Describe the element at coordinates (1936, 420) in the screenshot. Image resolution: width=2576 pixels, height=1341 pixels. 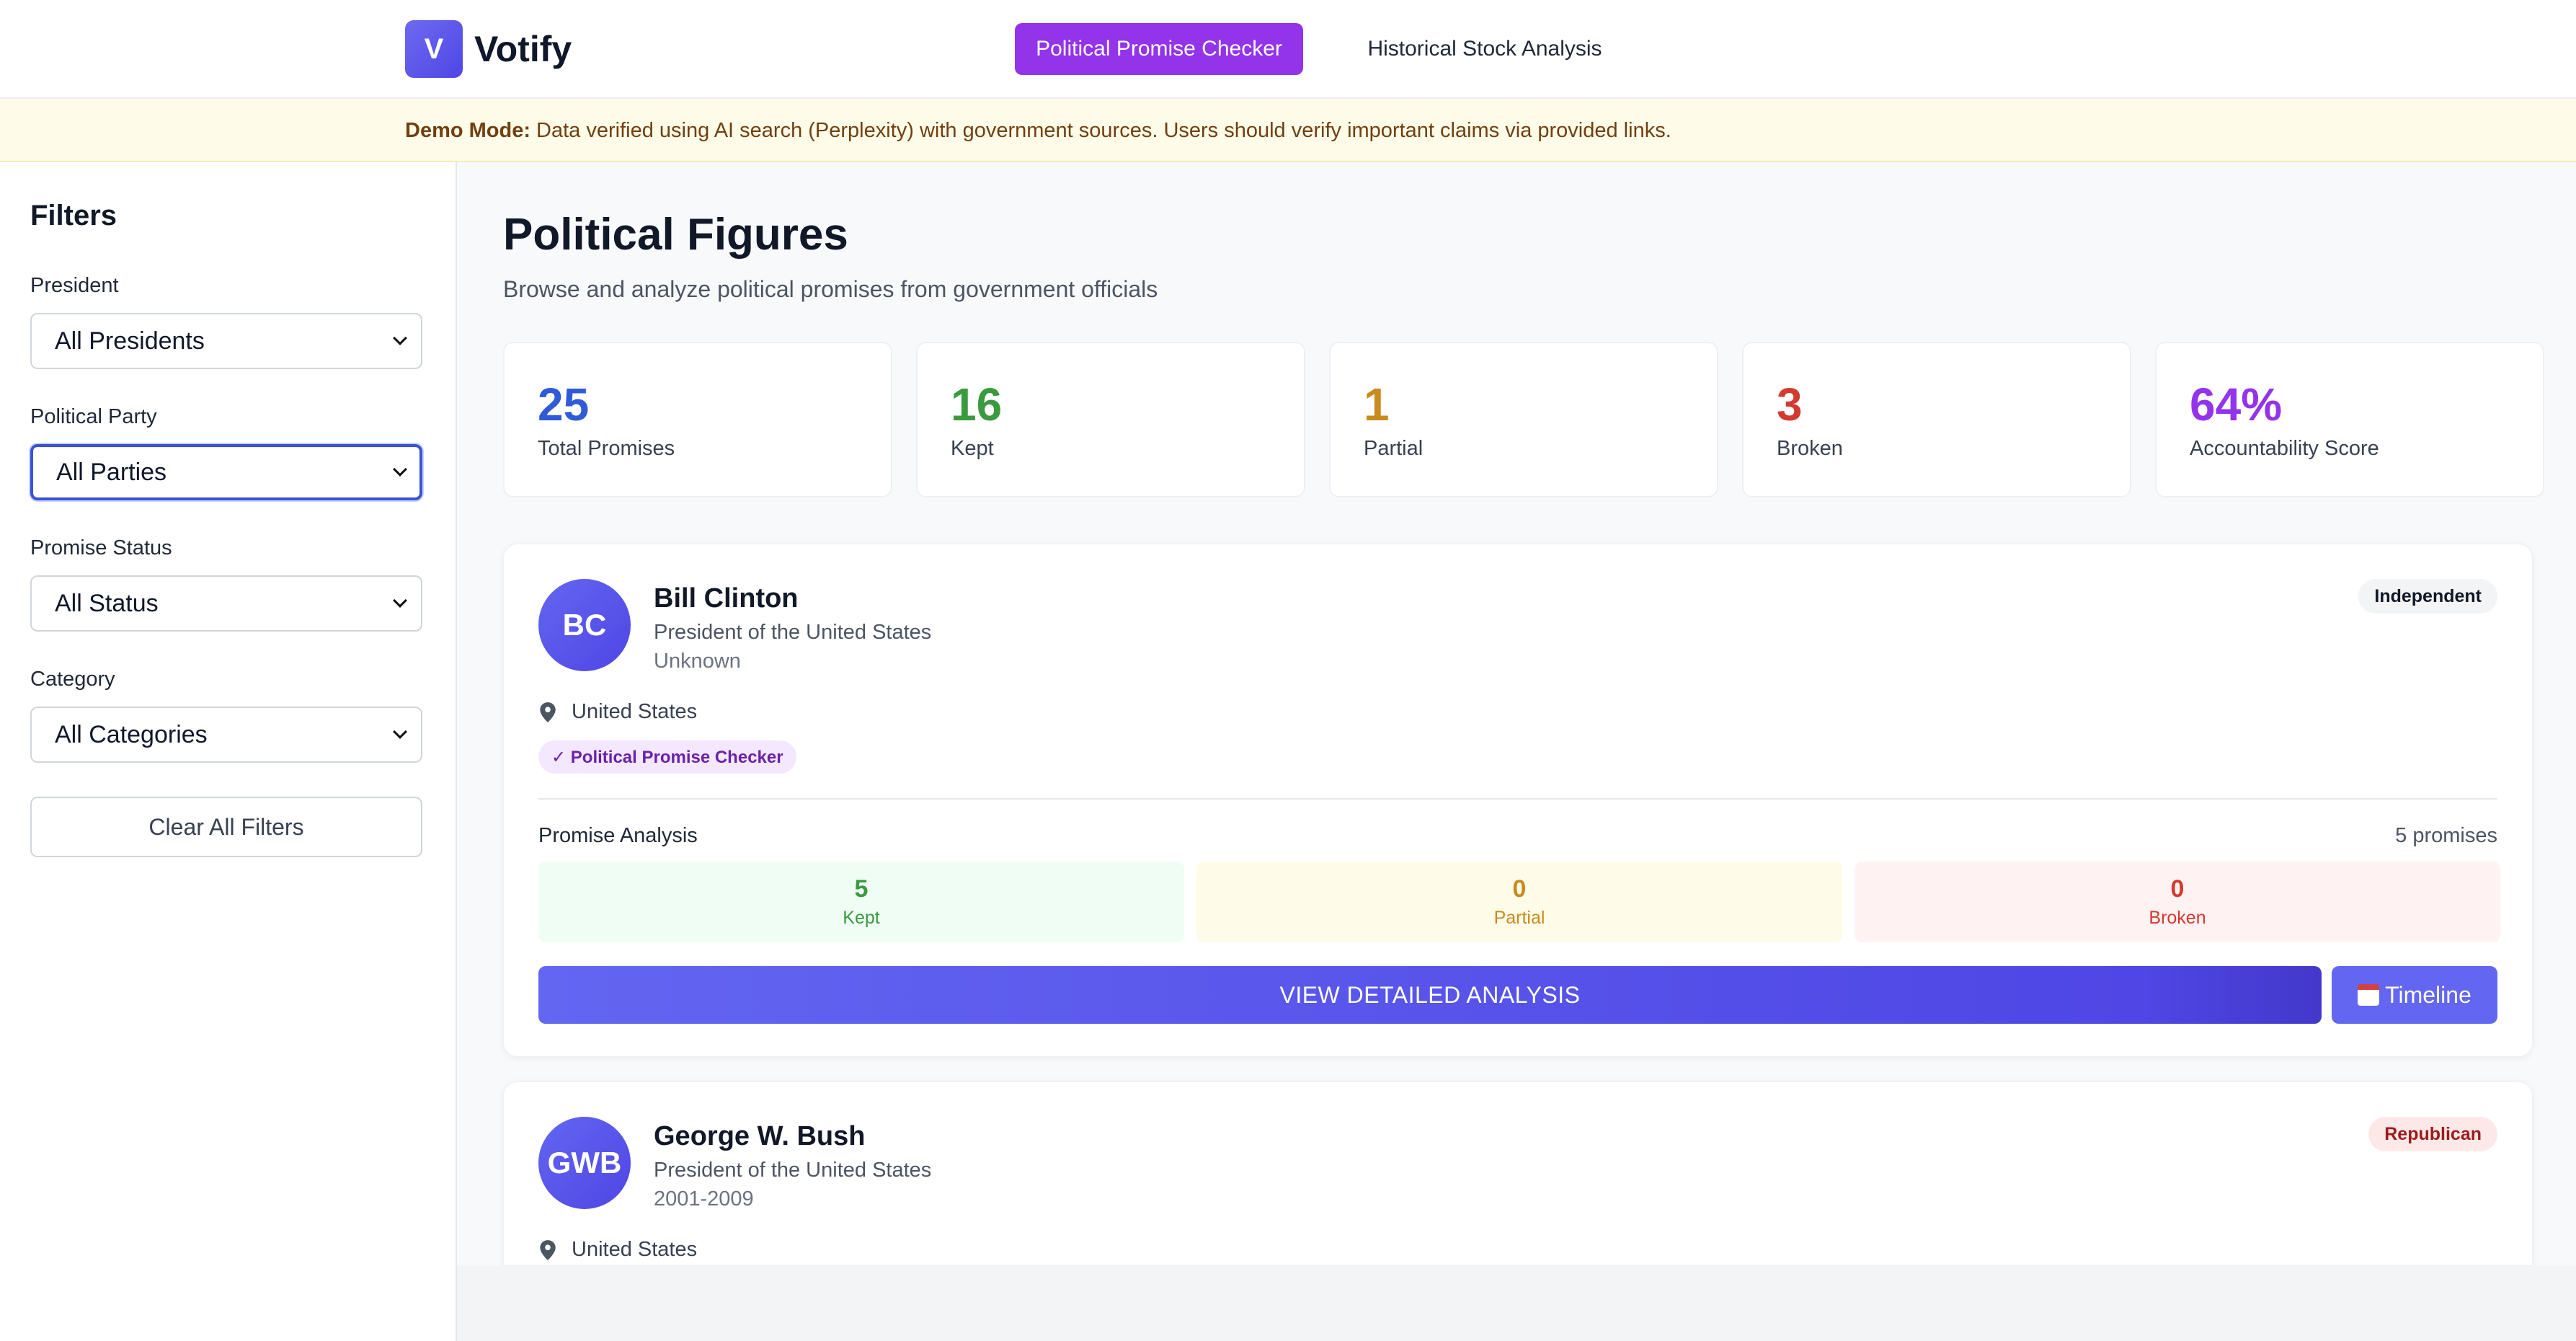
I see `stat-card-broken: 3 Broken` at that location.